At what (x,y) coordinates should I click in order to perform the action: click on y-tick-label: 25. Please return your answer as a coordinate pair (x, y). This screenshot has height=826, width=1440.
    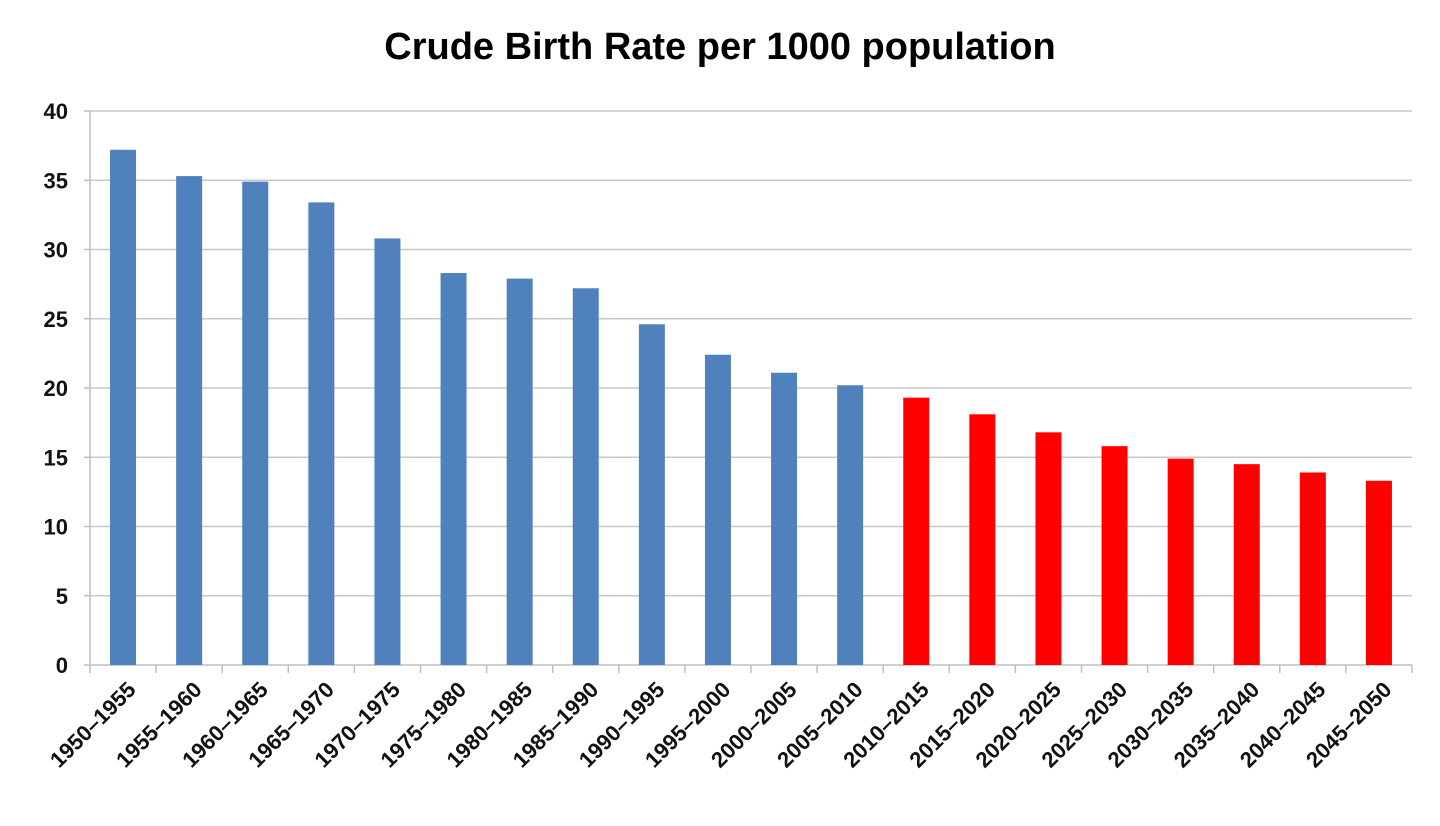
    Looking at the image, I should click on (56, 319).